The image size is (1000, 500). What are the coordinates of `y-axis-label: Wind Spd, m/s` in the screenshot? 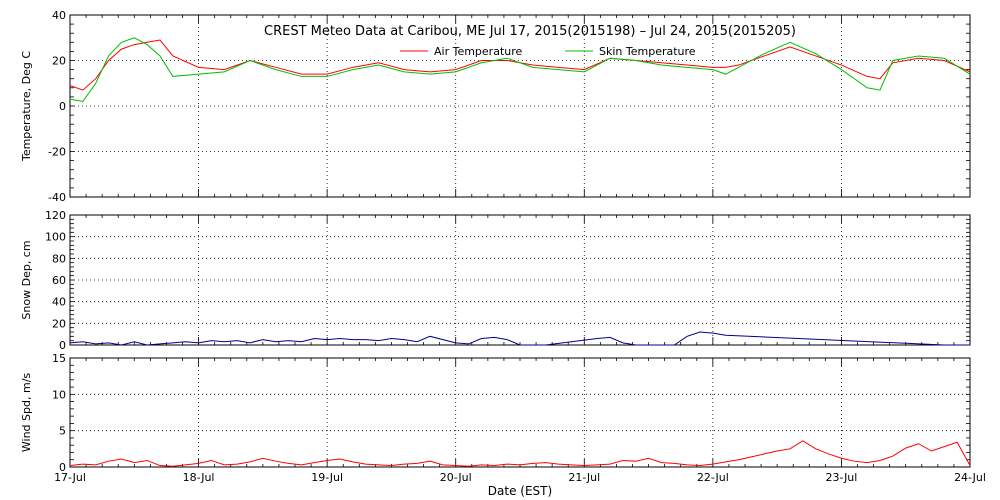 It's located at (26, 413).